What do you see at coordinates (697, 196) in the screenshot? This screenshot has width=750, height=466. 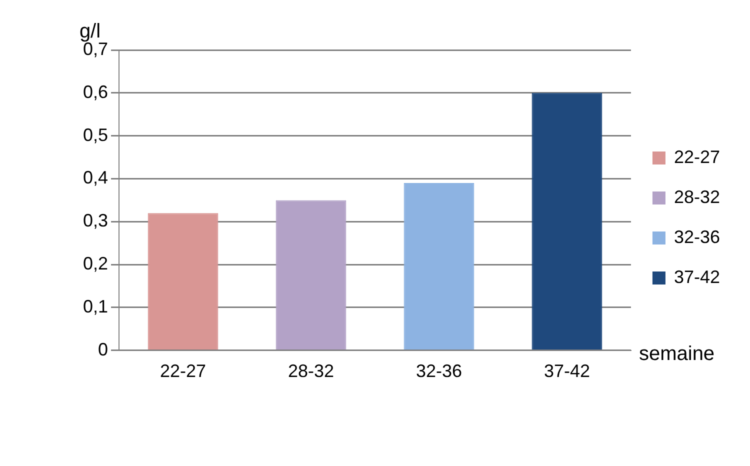 I see `legend-label: 28-32` at bounding box center [697, 196].